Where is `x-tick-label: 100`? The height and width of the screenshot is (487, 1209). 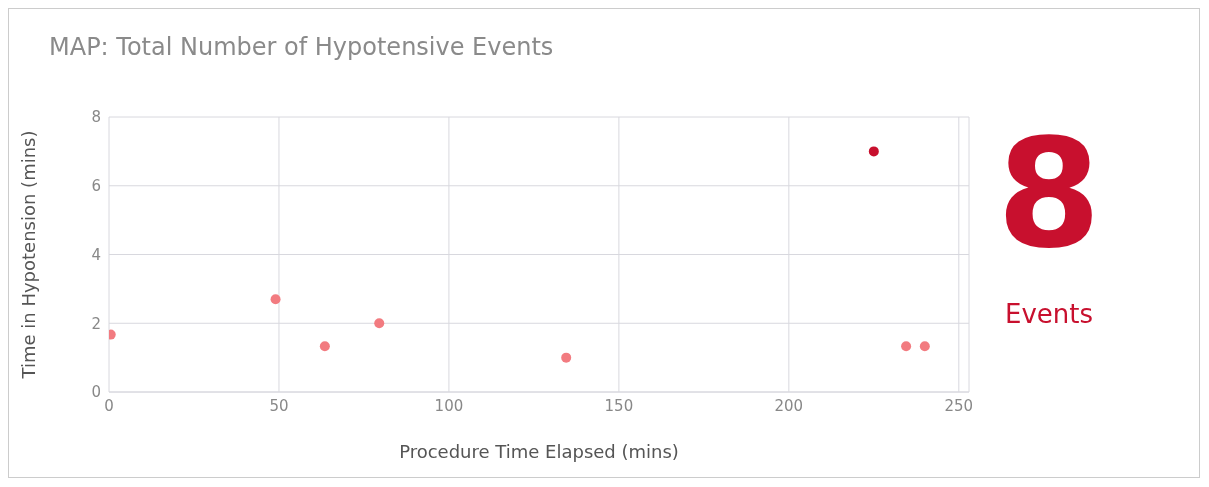 x-tick-label: 100 is located at coordinates (449, 405).